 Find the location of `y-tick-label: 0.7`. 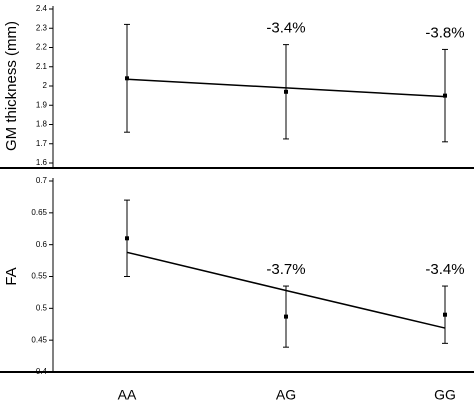

y-tick-label: 0.7 is located at coordinates (42, 180).